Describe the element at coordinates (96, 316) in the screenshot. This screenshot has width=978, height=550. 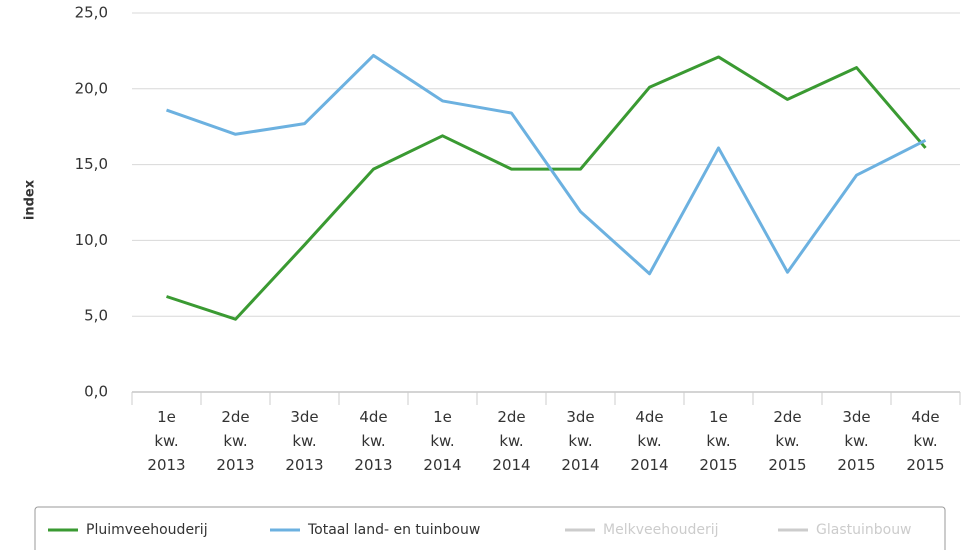
I see `y-tick-label: 5,0` at that location.